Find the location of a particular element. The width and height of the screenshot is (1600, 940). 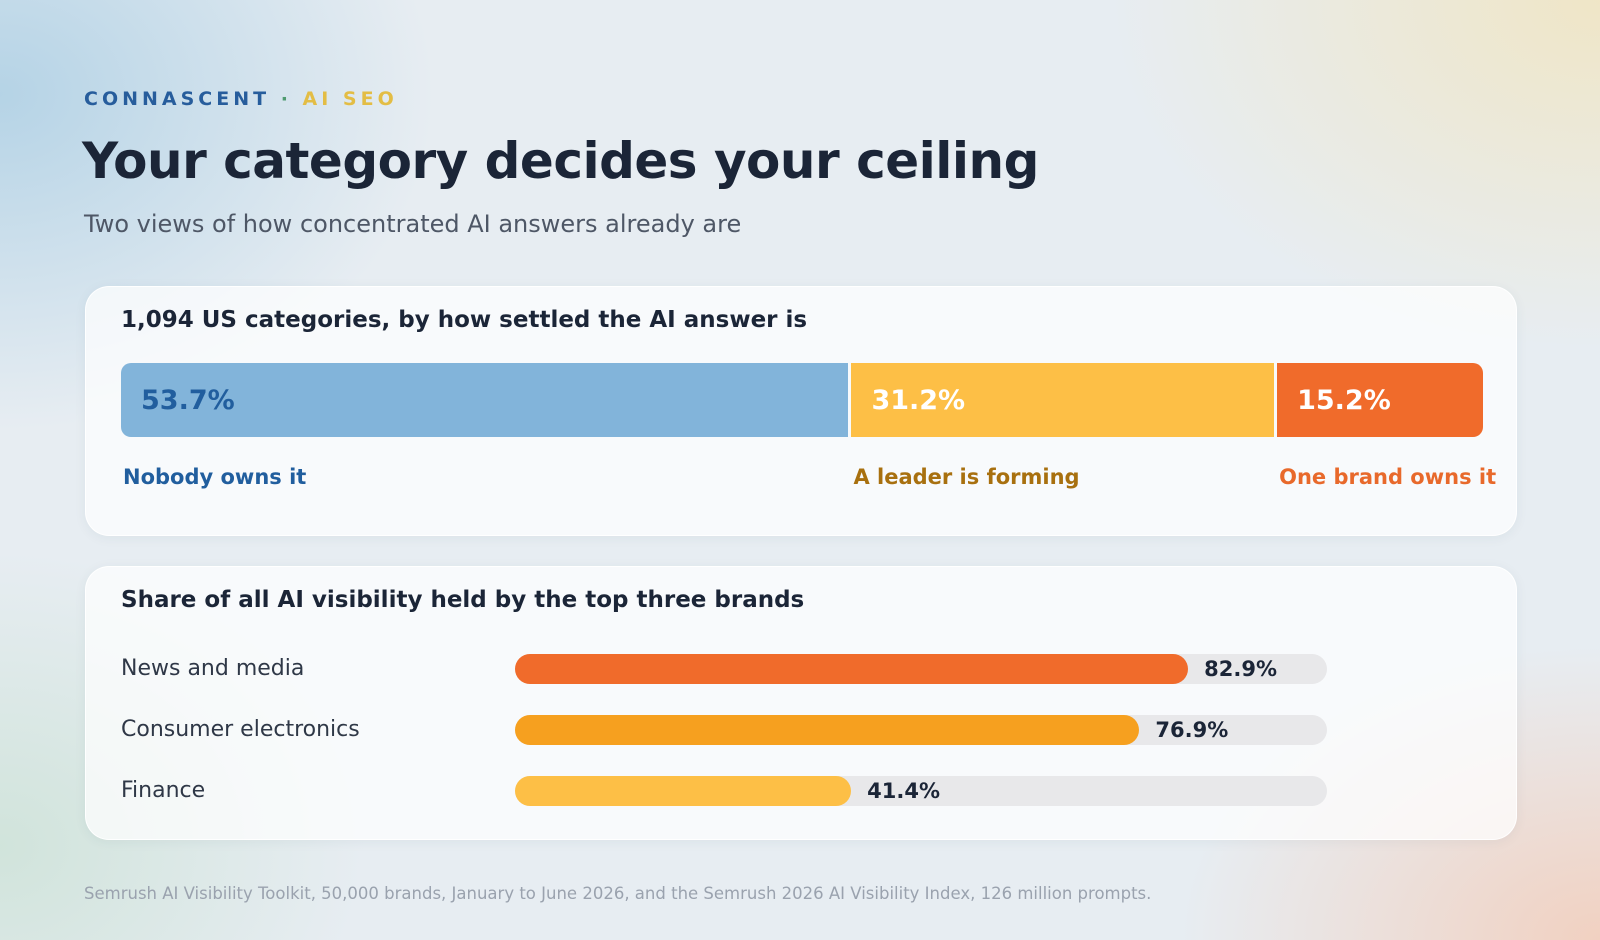

stack-segment: 53.7% is located at coordinates (485, 400).